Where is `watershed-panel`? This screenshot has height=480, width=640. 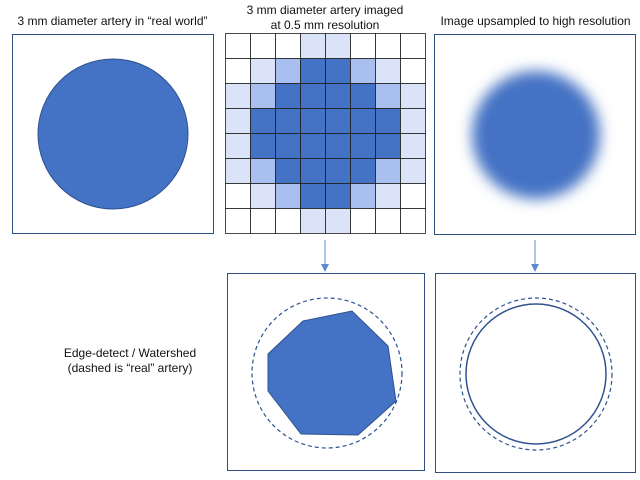
watershed-panel is located at coordinates (535, 373).